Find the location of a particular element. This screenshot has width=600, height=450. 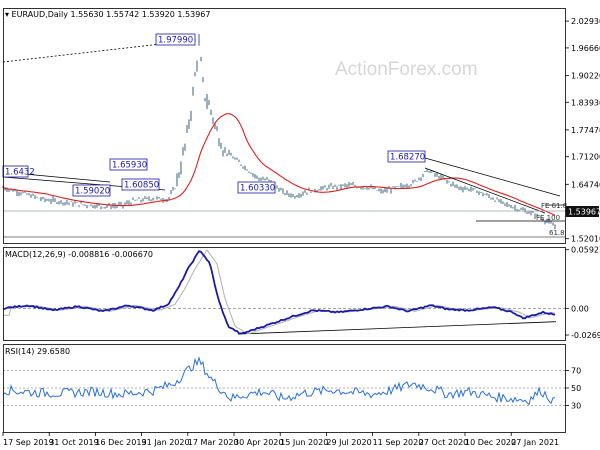

x-tick-label: 17 Mar 2020 is located at coordinates (213, 442).